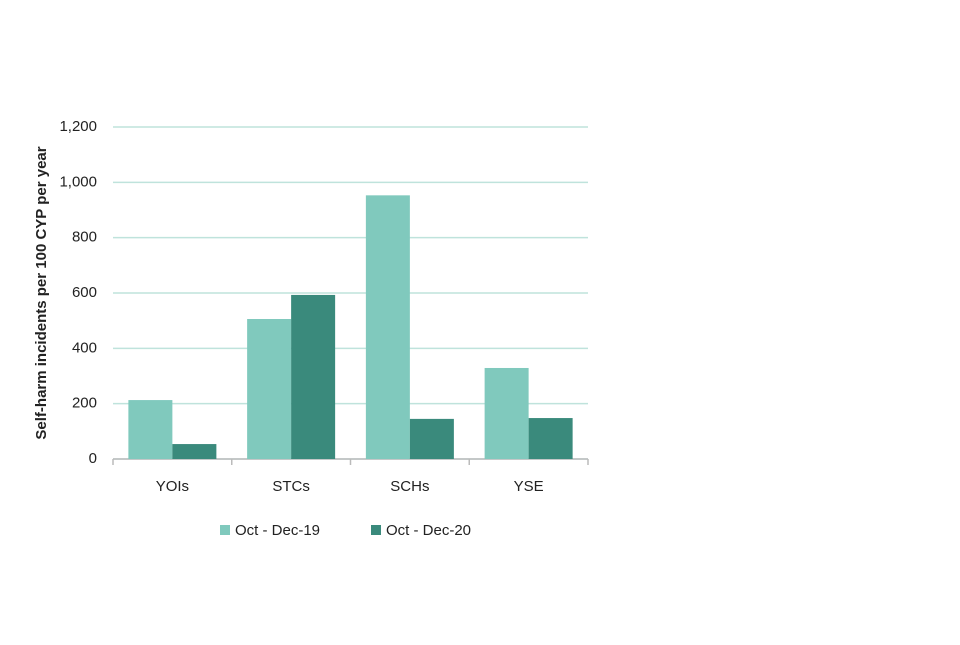 Image resolution: width=960 pixels, height=645 pixels. I want to click on y-tick-label: 1,200, so click(78, 126).